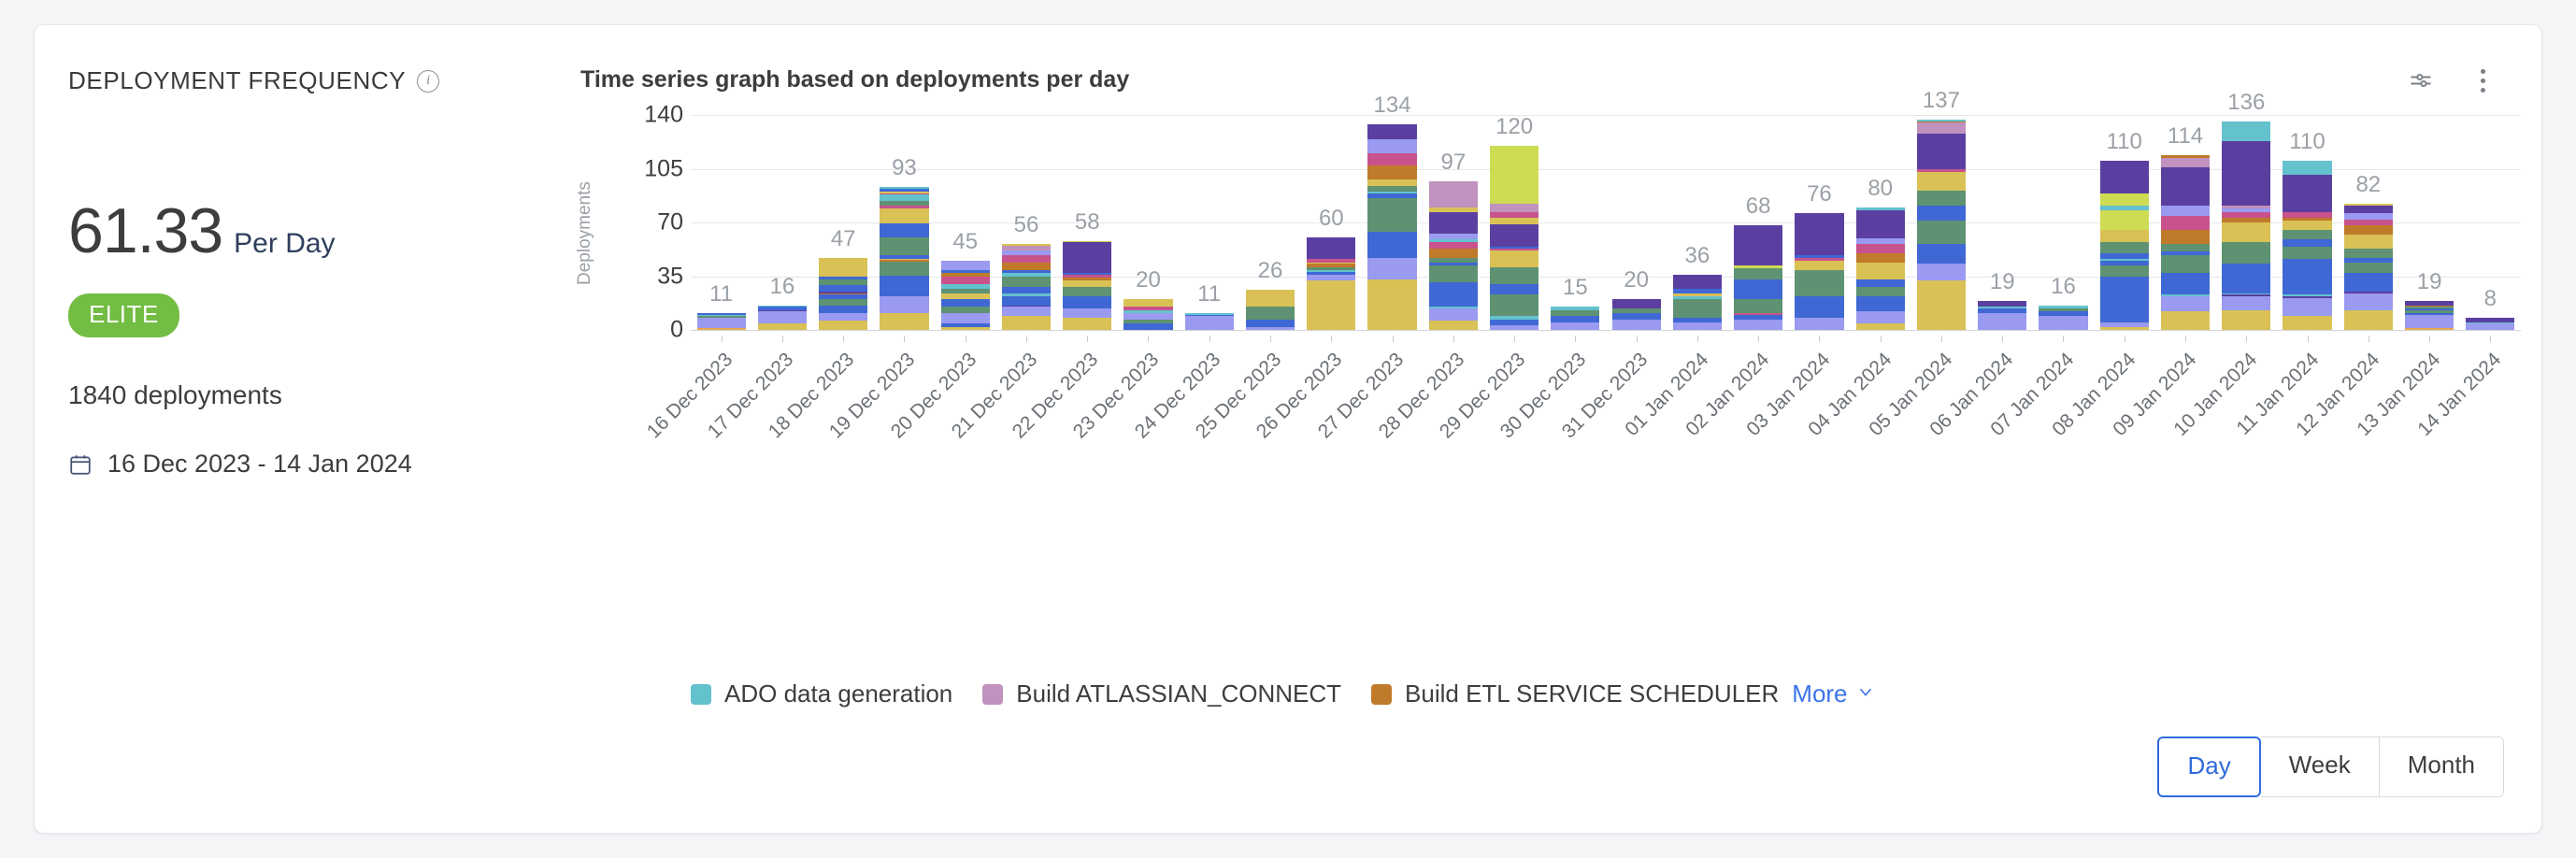 The width and height of the screenshot is (2576, 858). I want to click on legend-item: ADO data generation, so click(821, 694).